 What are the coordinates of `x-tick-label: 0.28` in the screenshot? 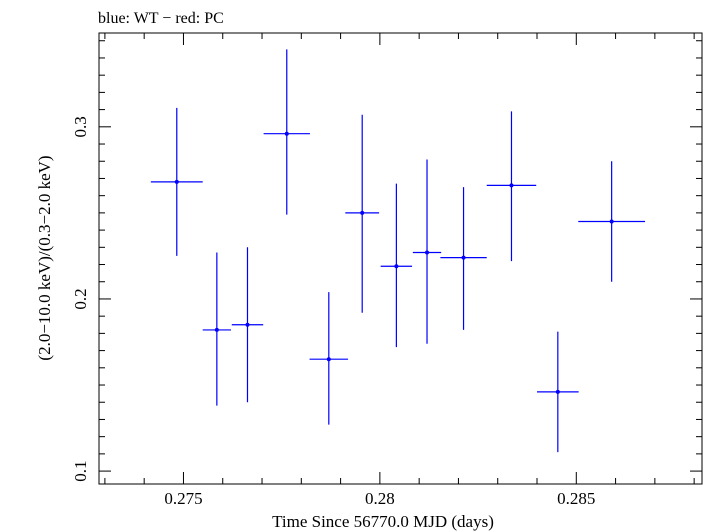 It's located at (380, 498).